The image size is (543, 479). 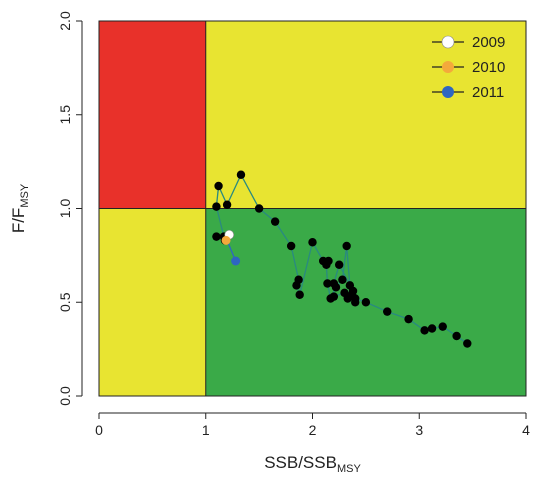 What do you see at coordinates (152, 115) in the screenshot?
I see `zone-red` at bounding box center [152, 115].